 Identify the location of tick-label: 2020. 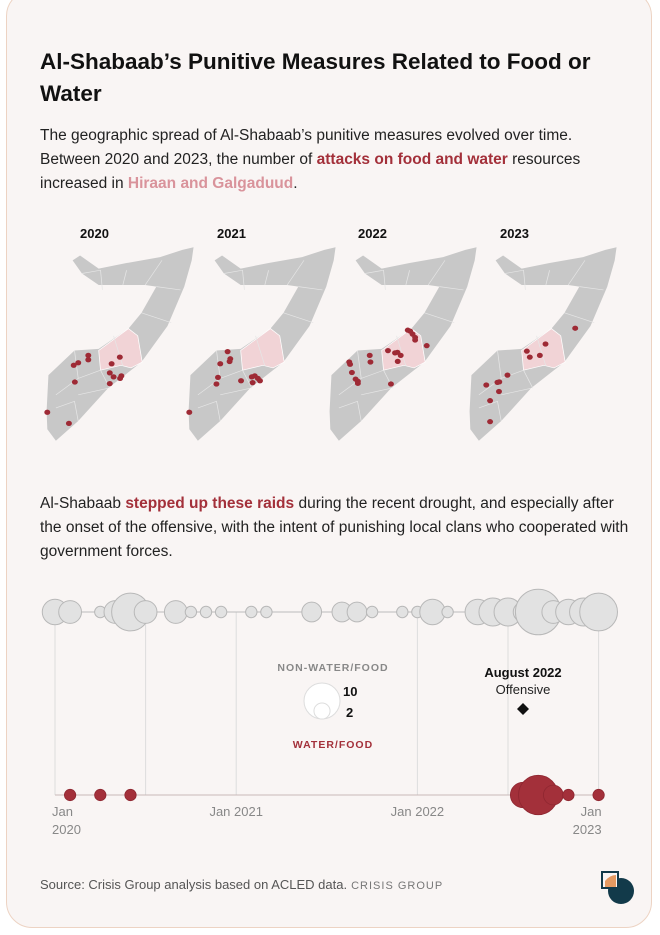
(66, 829).